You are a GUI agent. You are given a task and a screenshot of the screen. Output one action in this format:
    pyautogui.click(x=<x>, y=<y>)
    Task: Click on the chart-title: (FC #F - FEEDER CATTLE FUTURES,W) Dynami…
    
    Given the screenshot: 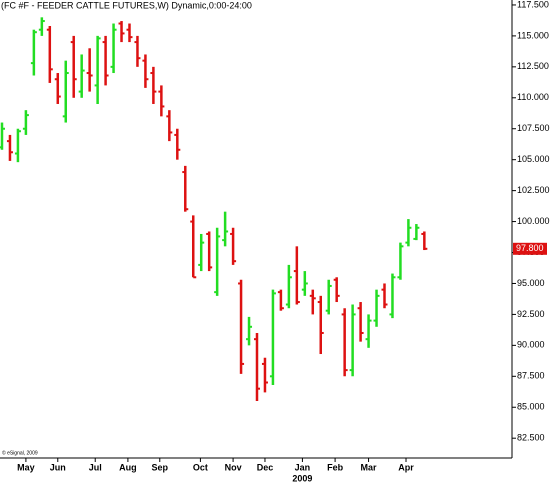 What is the action you would take?
    pyautogui.click(x=126, y=5)
    